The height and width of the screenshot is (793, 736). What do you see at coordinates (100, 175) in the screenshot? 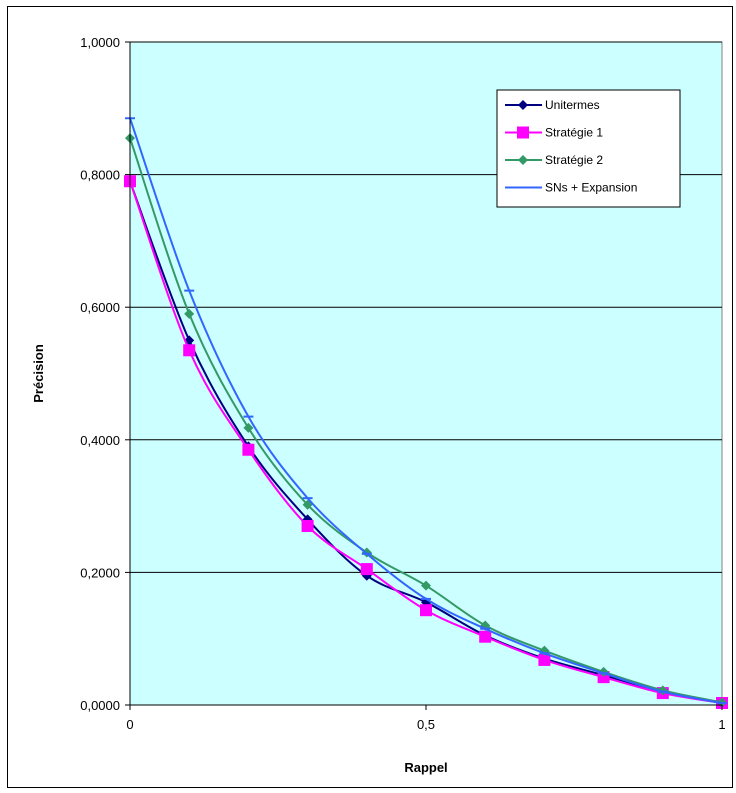
I see `y-tick-label: 0,8000` at bounding box center [100, 175].